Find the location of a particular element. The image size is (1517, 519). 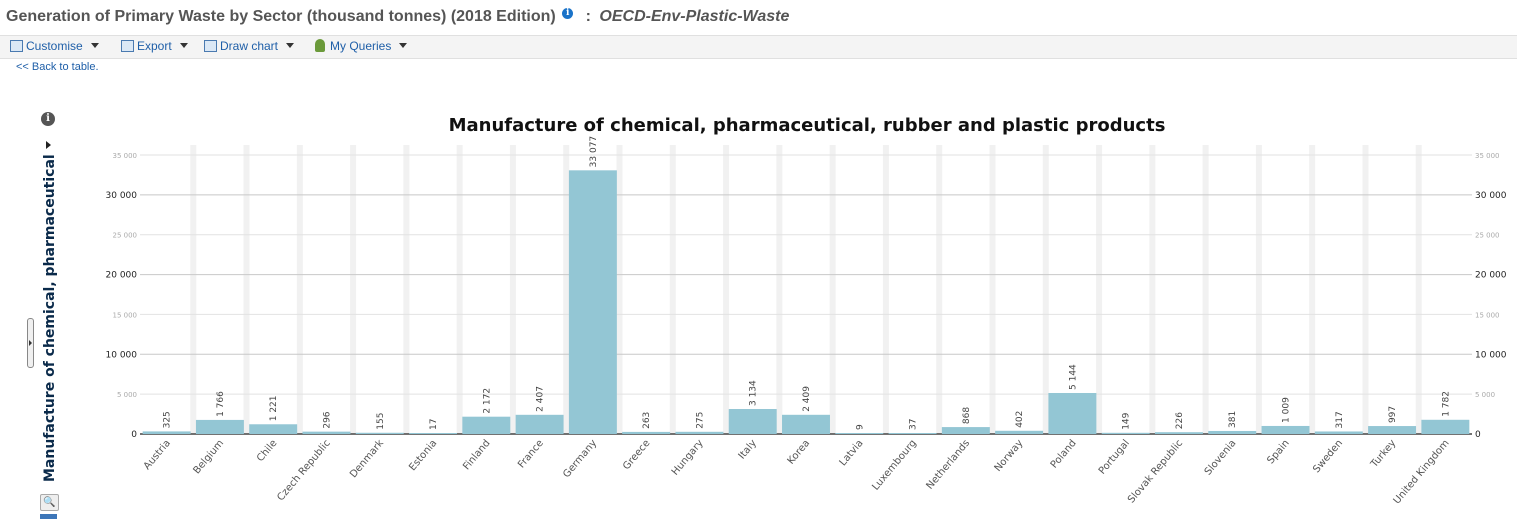

y-tick-label-right: 5 000 is located at coordinates (1485, 395).